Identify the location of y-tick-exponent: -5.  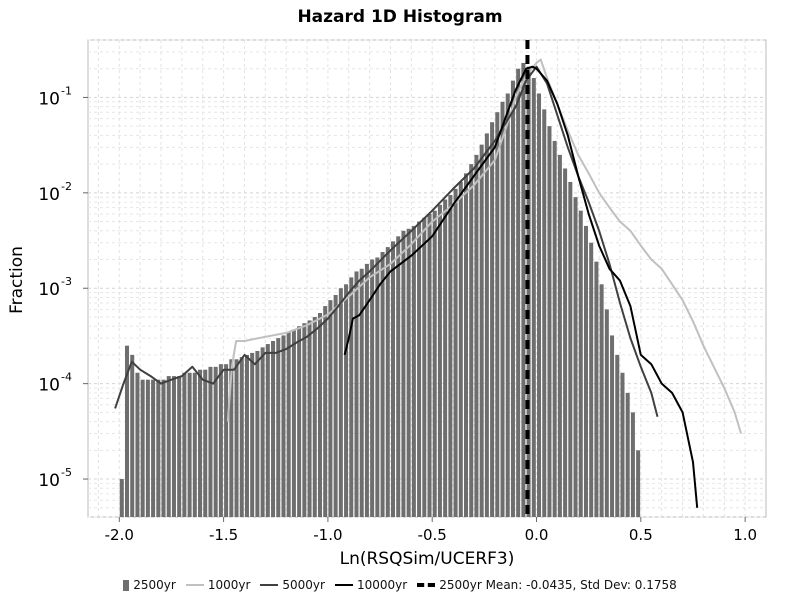
(66, 472).